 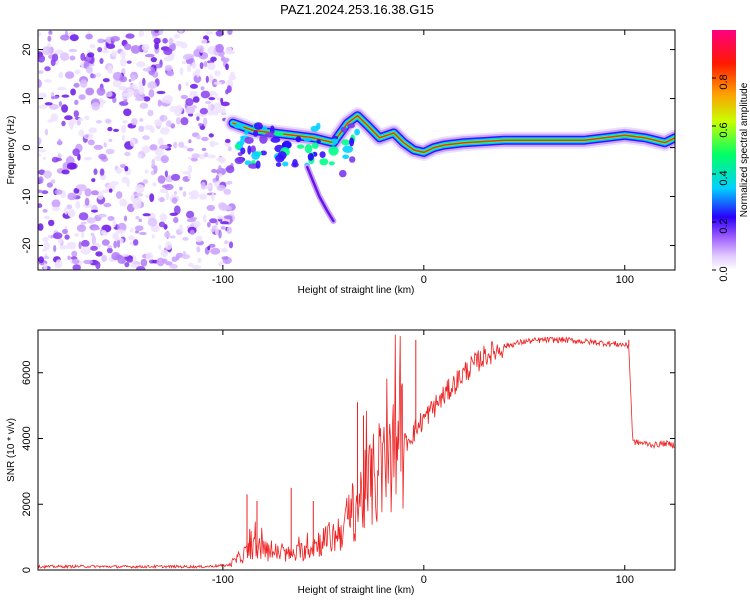 What do you see at coordinates (27, 372) in the screenshot?
I see `y-tick-label: 6000` at bounding box center [27, 372].